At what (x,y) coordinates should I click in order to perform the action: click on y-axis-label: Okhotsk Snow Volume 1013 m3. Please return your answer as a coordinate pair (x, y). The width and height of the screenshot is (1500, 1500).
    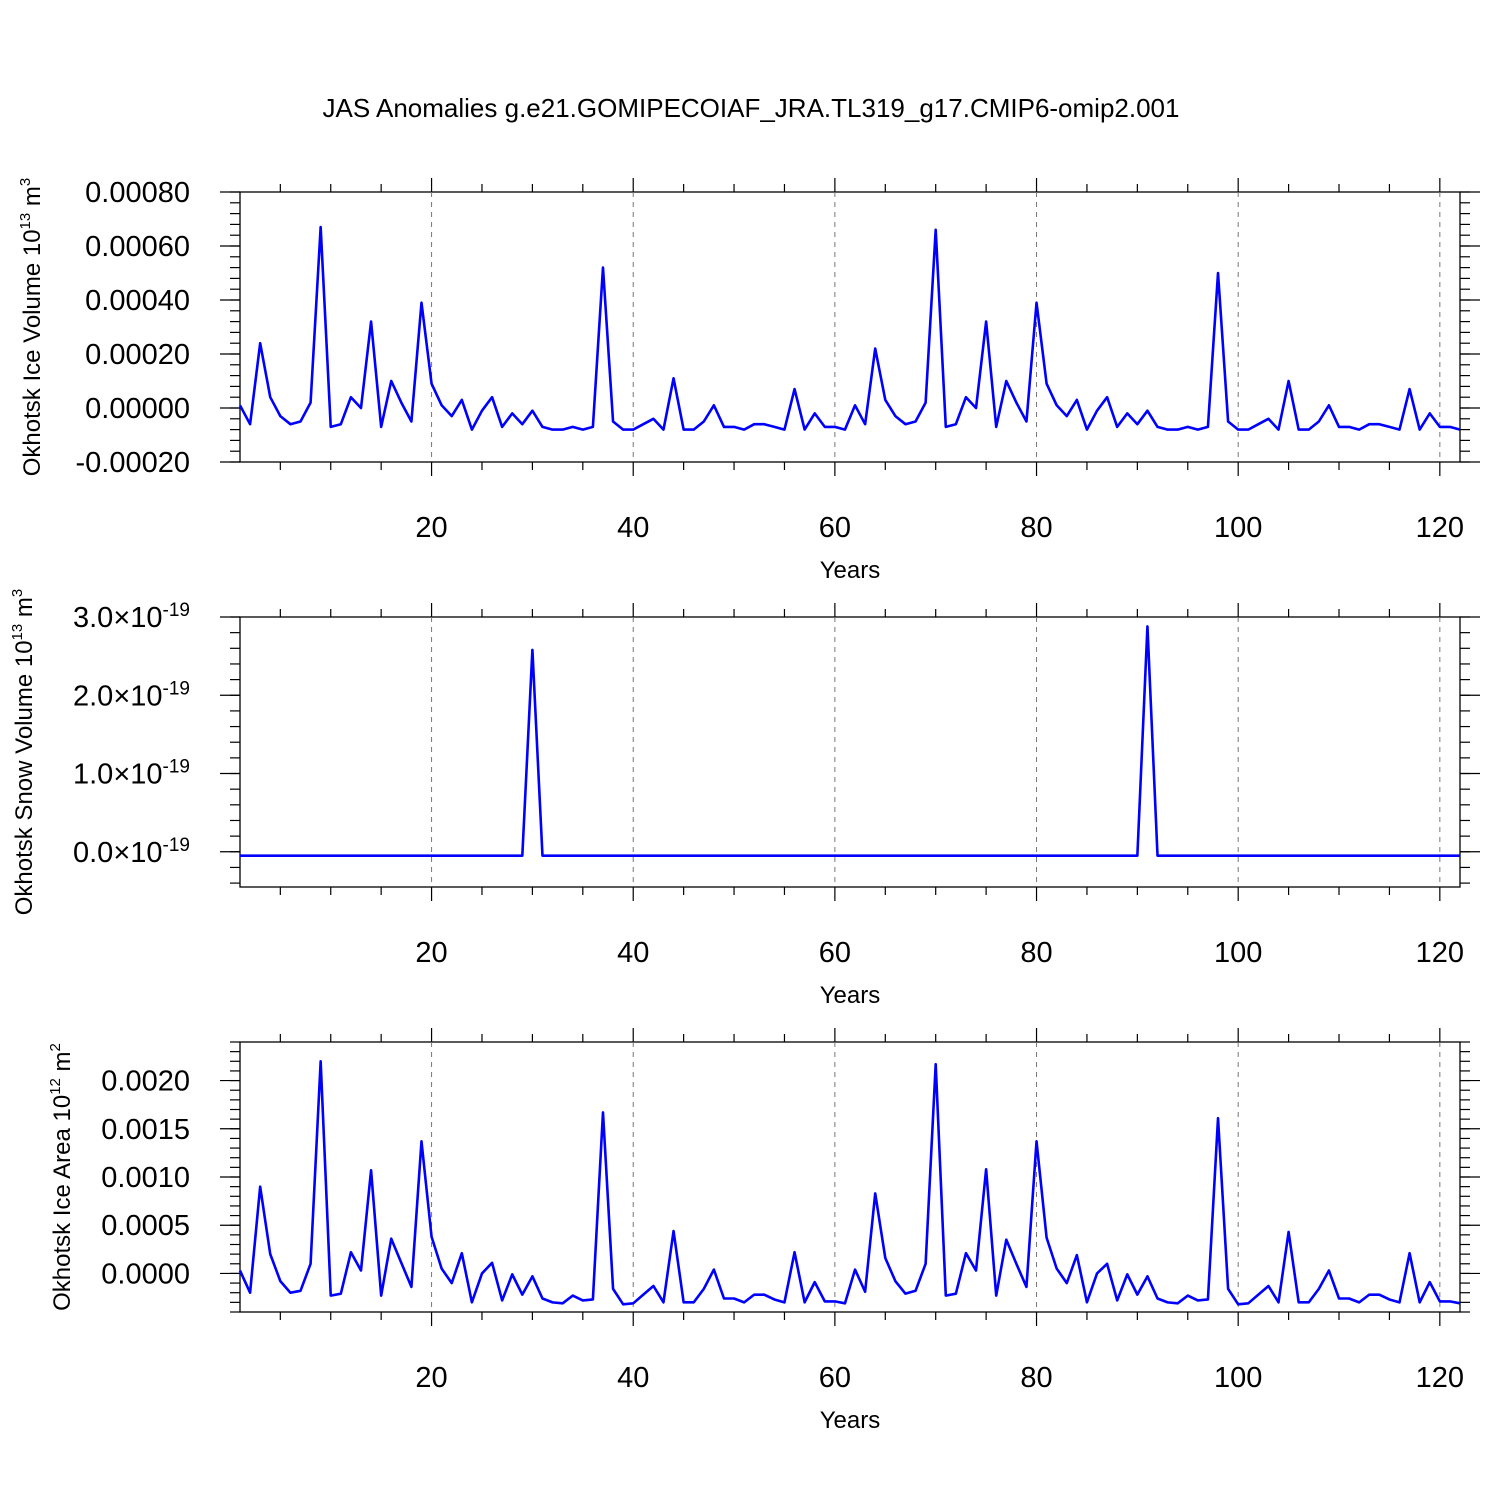
    Looking at the image, I should click on (23, 752).